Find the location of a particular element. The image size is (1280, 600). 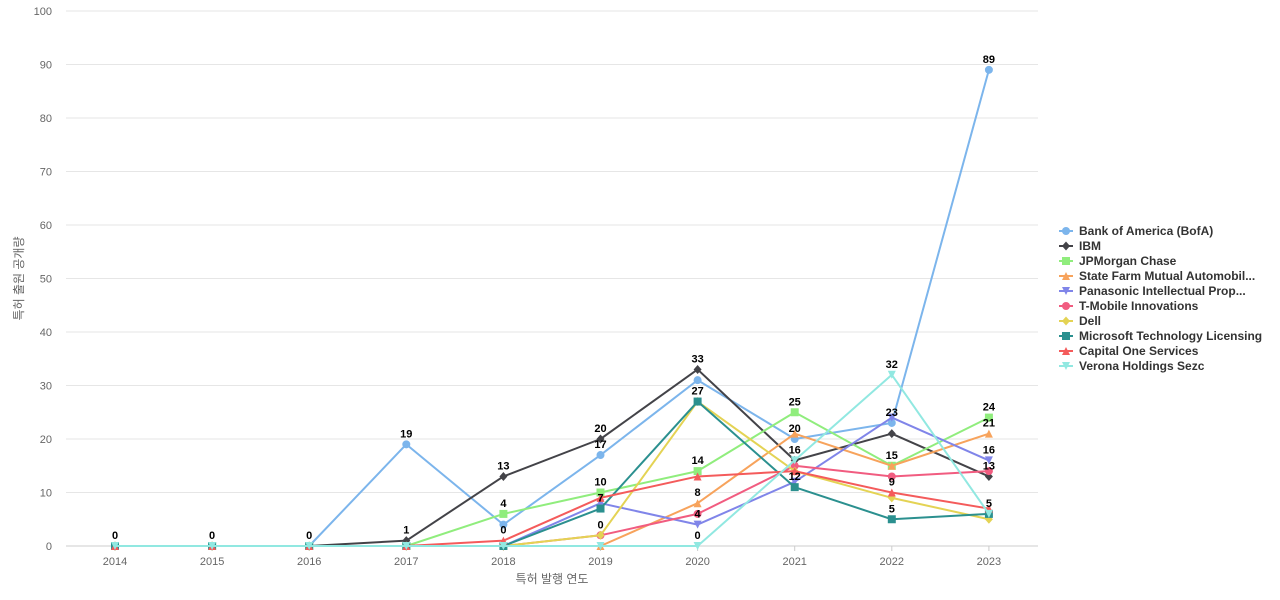

data-label: 33 is located at coordinates (697, 359).